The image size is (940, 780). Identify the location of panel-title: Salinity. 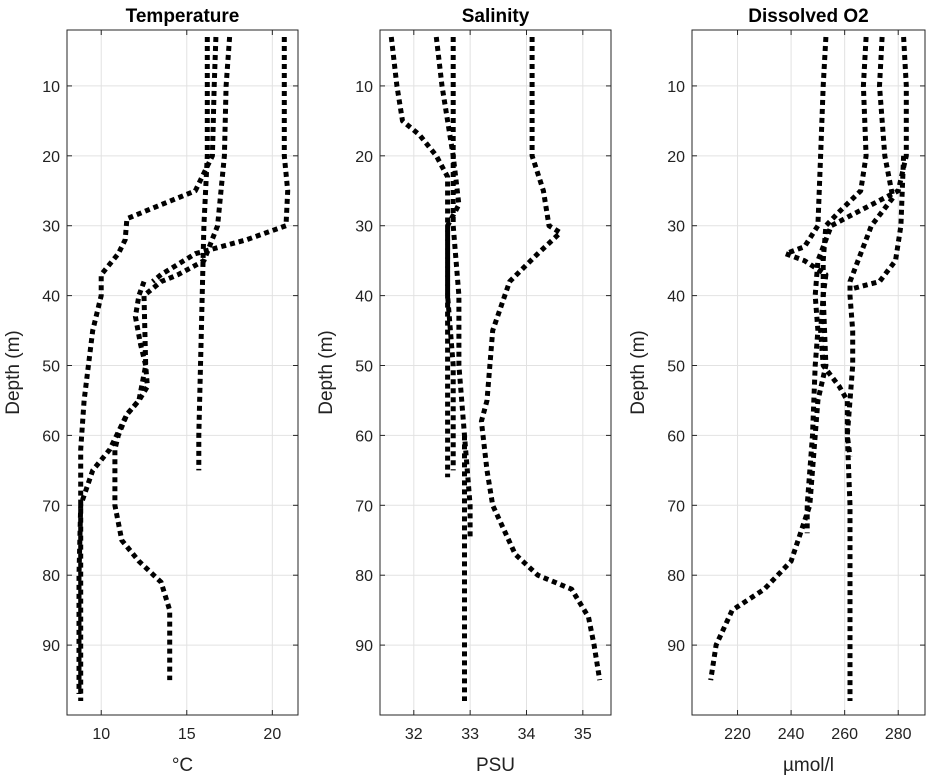
(496, 16).